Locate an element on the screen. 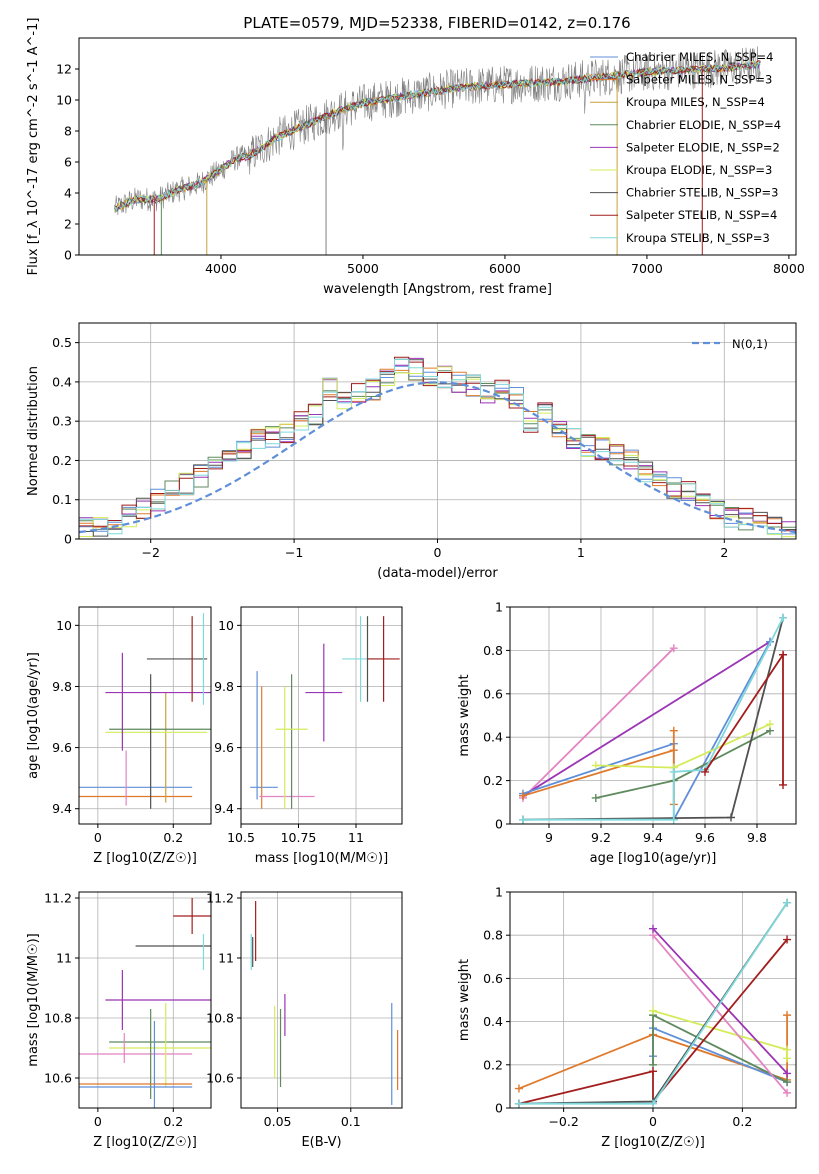 Image resolution: width=819 pixels, height=1174 pixels. x-axis-label: (data-model)/error is located at coordinates (437, 573).